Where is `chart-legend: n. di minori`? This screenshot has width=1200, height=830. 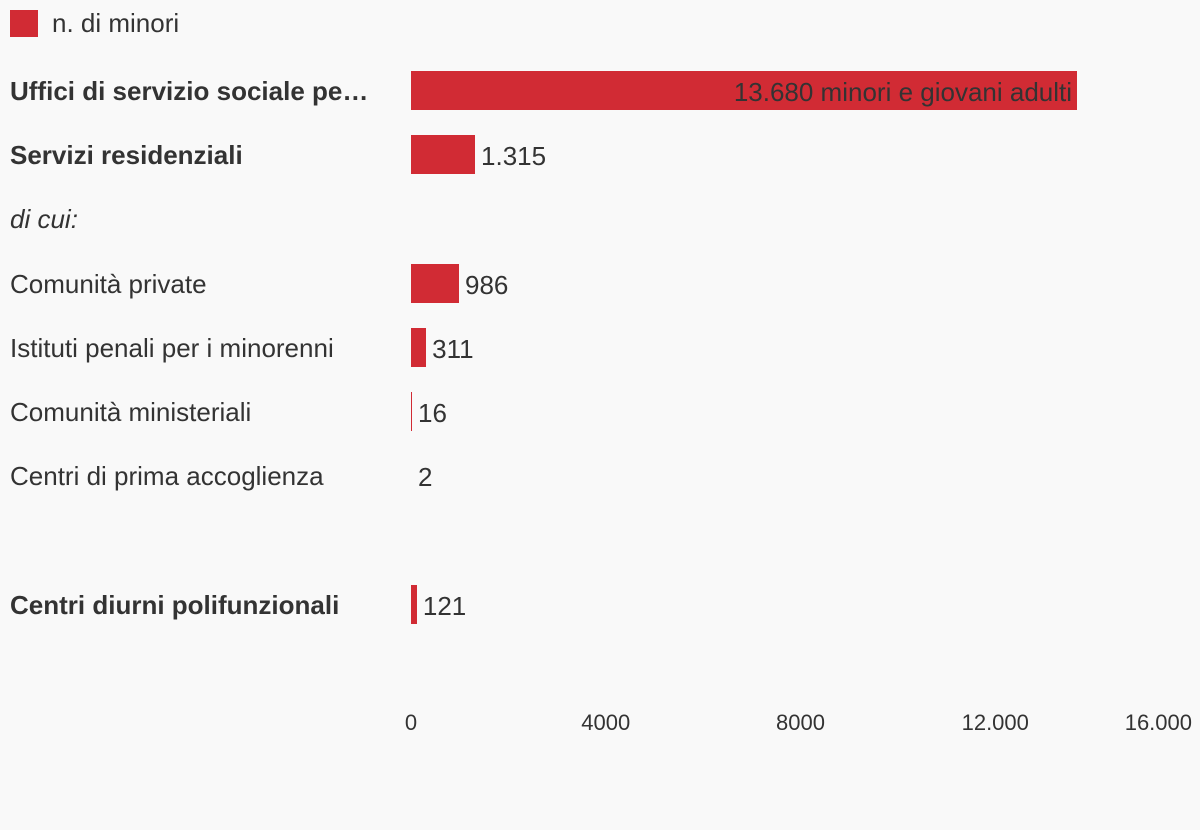
chart-legend: n. di minori is located at coordinates (95, 24).